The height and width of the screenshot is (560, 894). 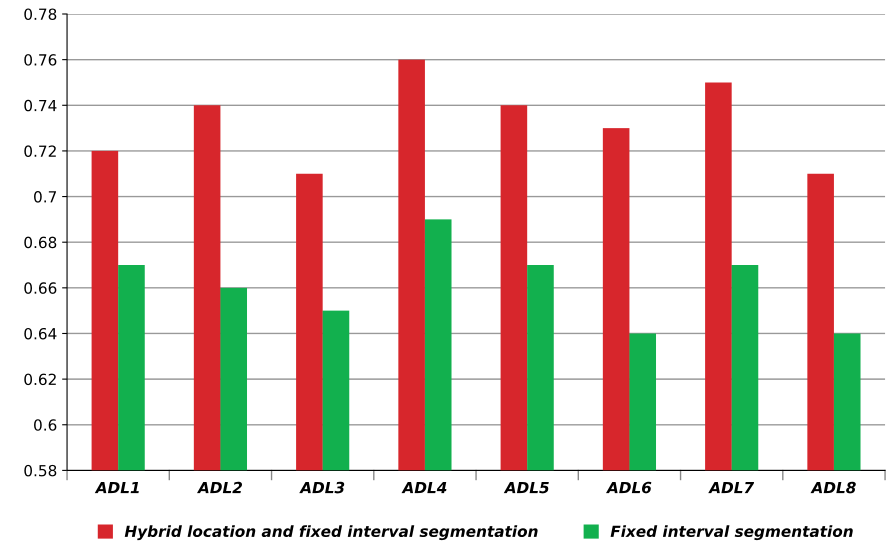 I want to click on y-tick-label: 0.78, so click(x=40, y=14).